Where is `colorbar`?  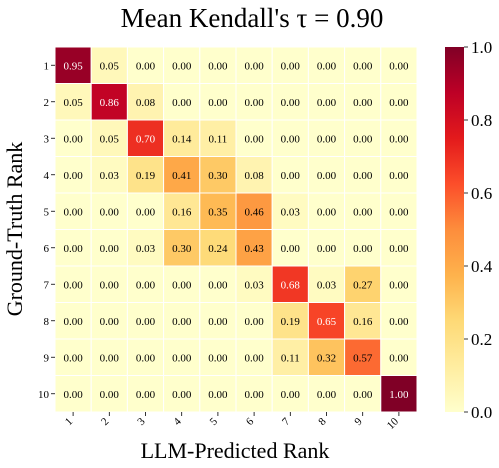 colorbar is located at coordinates (454, 229).